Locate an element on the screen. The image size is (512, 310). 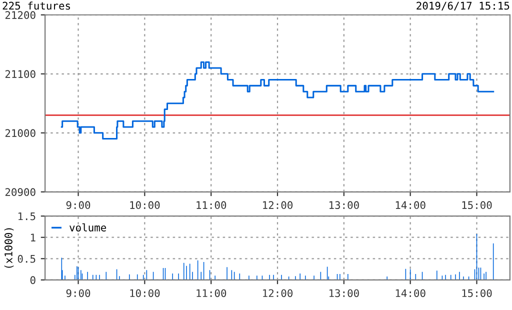
chart-title: 225 futures is located at coordinates (36, 6).